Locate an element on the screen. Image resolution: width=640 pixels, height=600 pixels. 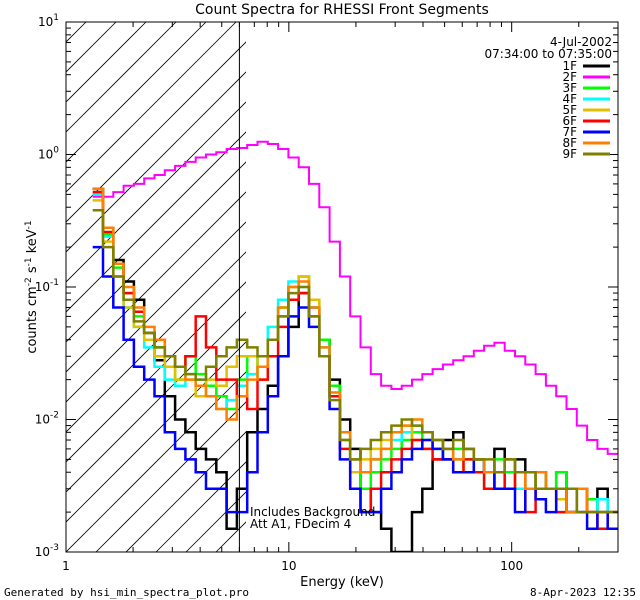
legend-label-7F: 7F is located at coordinates (569, 132).